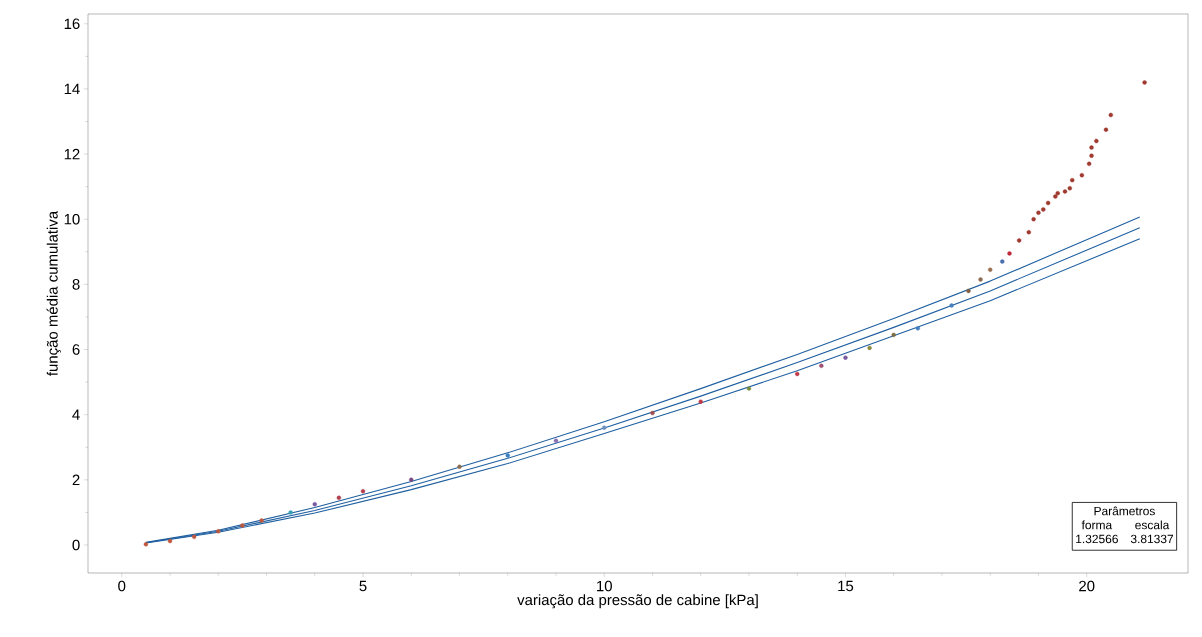 This screenshot has height=637, width=1202. What do you see at coordinates (1097, 525) in the screenshot?
I see `annotation: forma` at bounding box center [1097, 525].